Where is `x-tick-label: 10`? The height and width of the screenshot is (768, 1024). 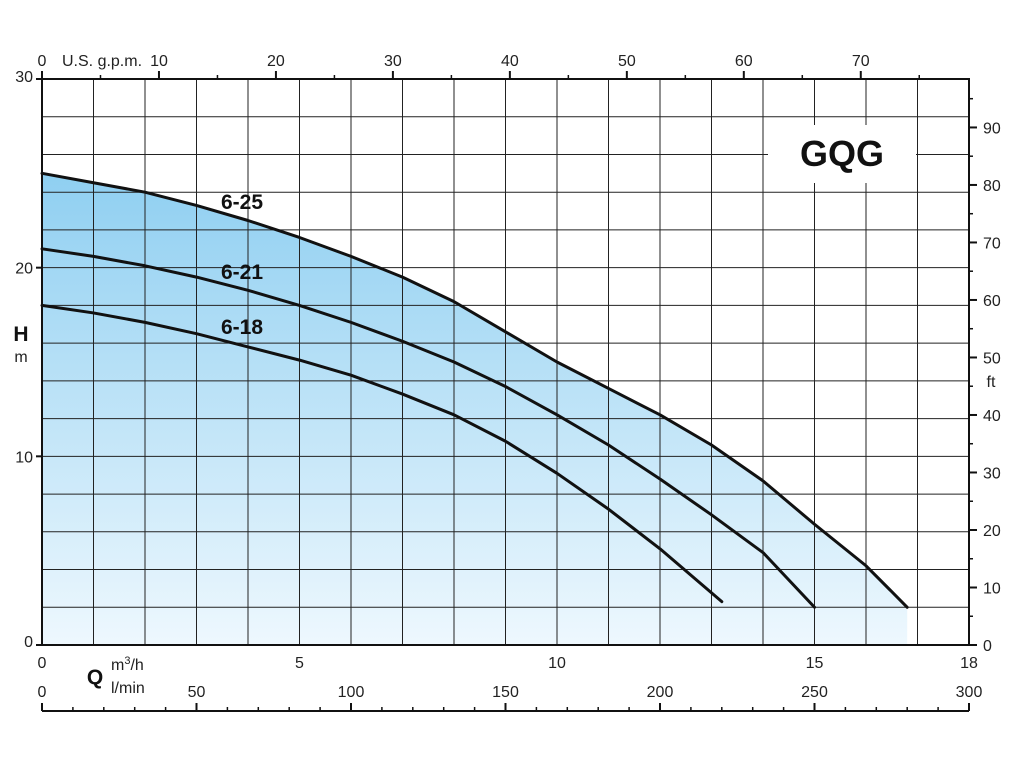 x-tick-label: 10 is located at coordinates (557, 663).